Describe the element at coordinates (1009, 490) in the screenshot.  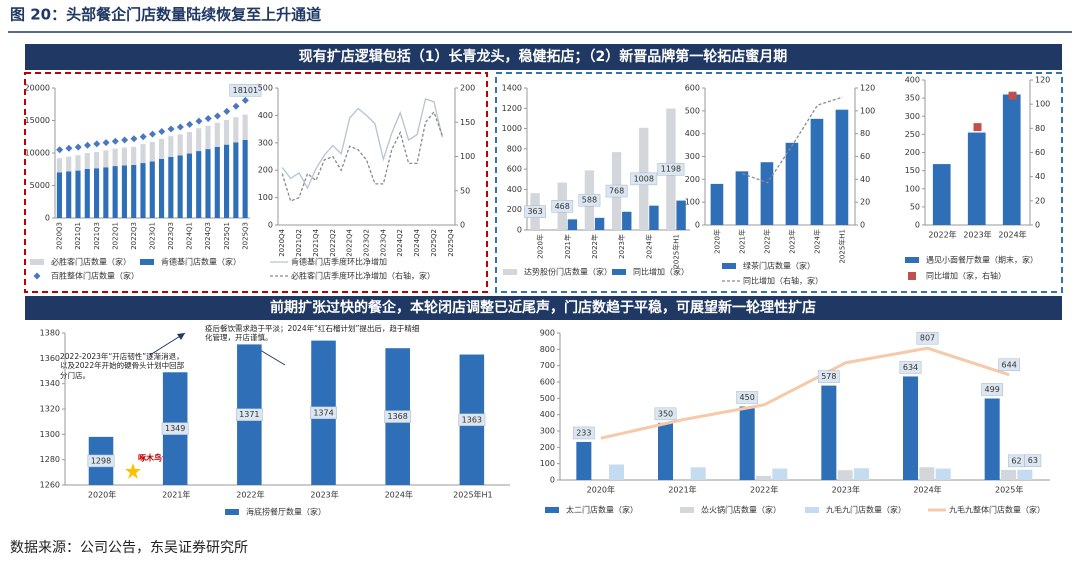
I see `x-tick-label: 2025年` at that location.